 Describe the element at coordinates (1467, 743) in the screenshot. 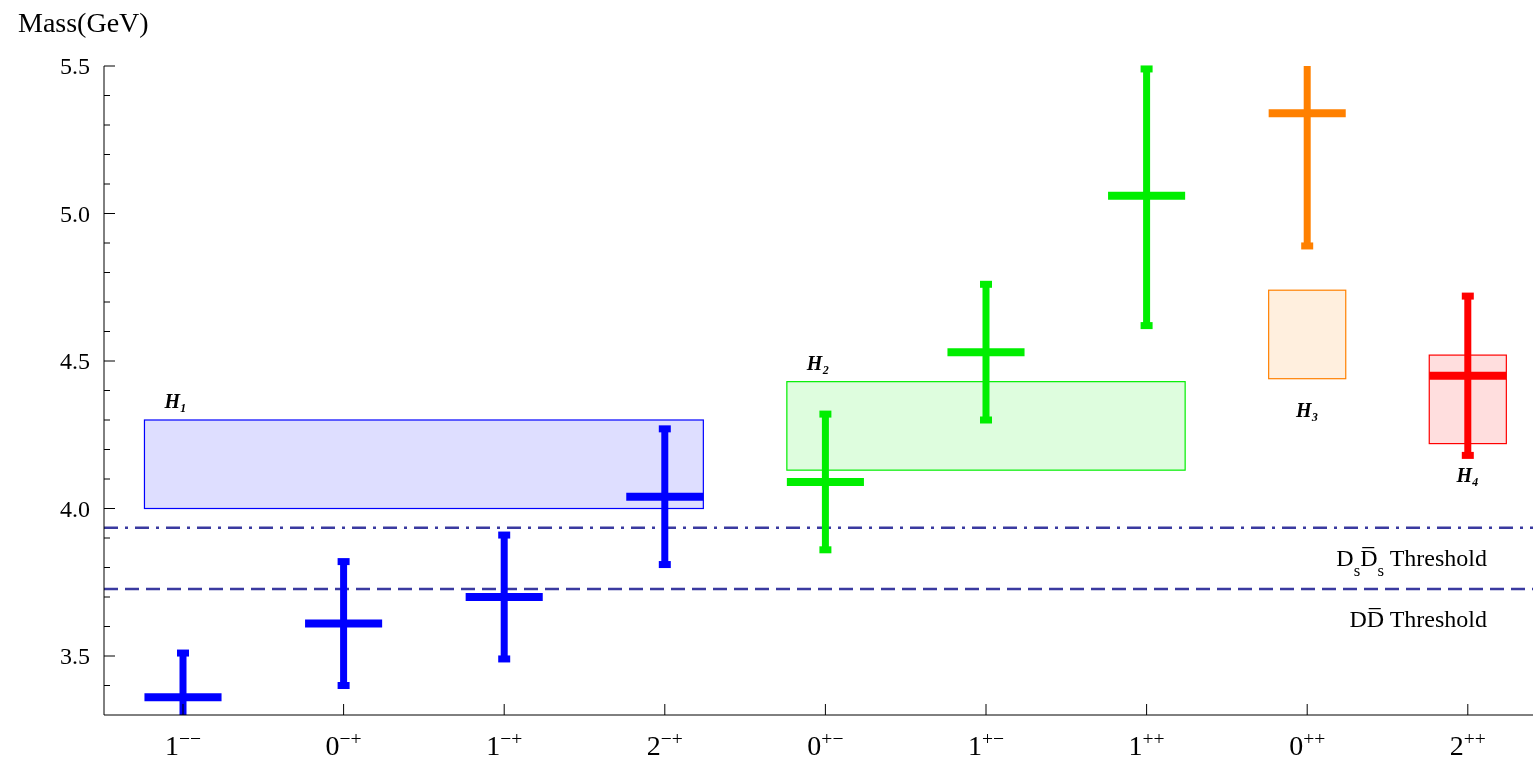

I see `x-tick-label: 2$^{++}$` at that location.